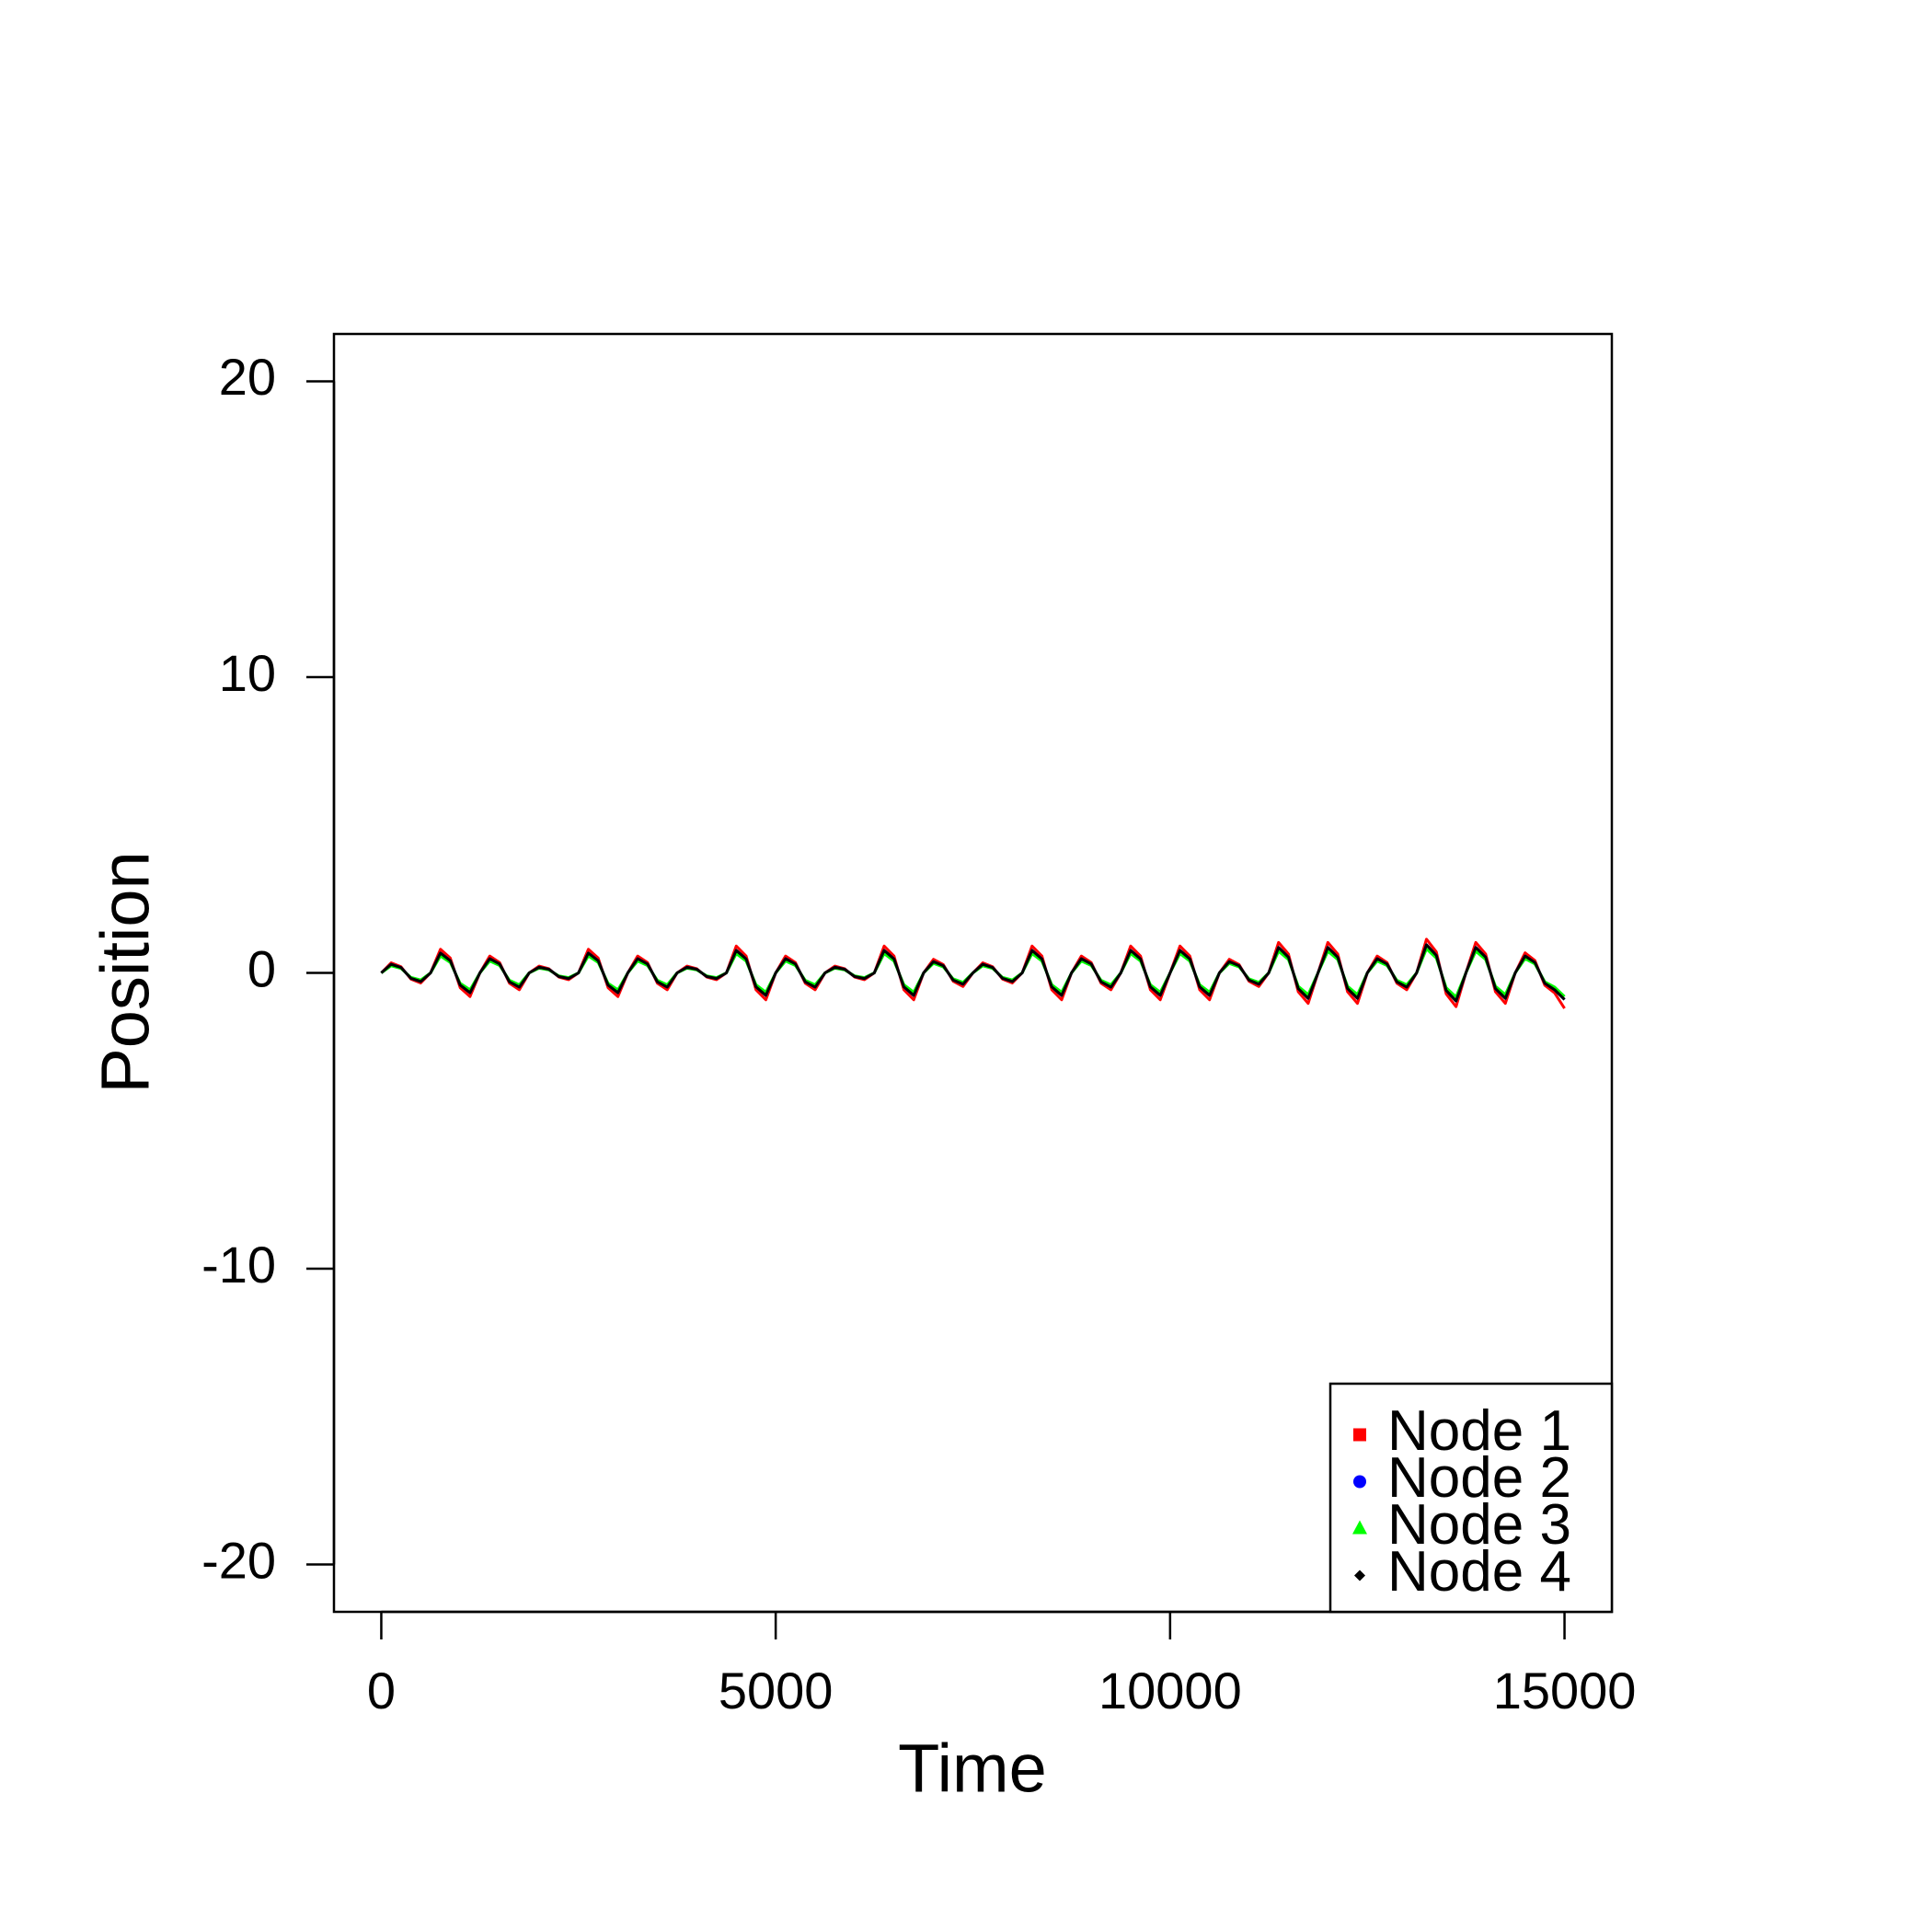 The height and width of the screenshot is (1932, 1932). What do you see at coordinates (381, 1690) in the screenshot?
I see `x-tick-label: 0` at bounding box center [381, 1690].